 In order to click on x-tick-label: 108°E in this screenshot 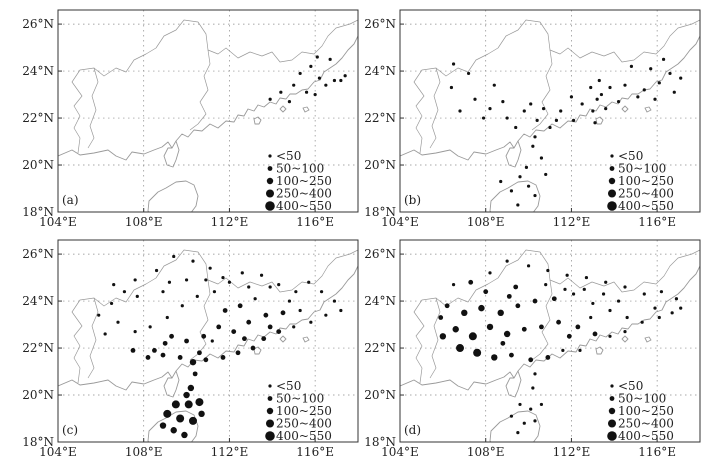, I will do `click(144, 222)`.